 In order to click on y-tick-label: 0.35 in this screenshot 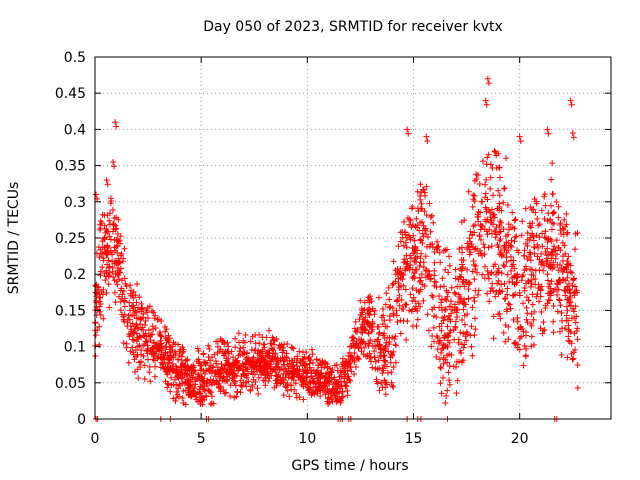, I will do `click(70, 167)`.